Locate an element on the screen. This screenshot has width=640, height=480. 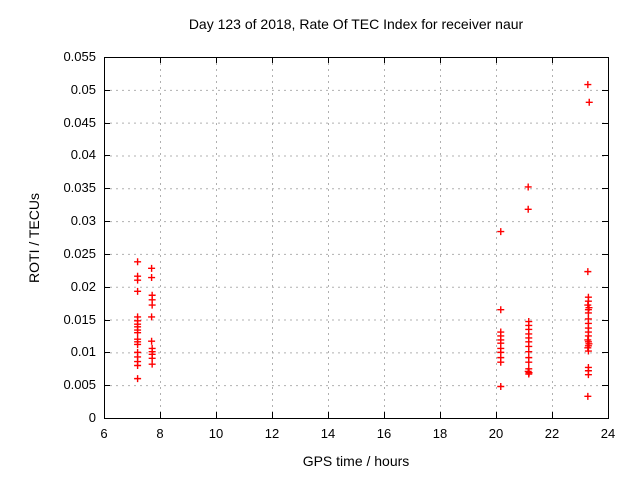
x-tick-label: 16 is located at coordinates (384, 433).